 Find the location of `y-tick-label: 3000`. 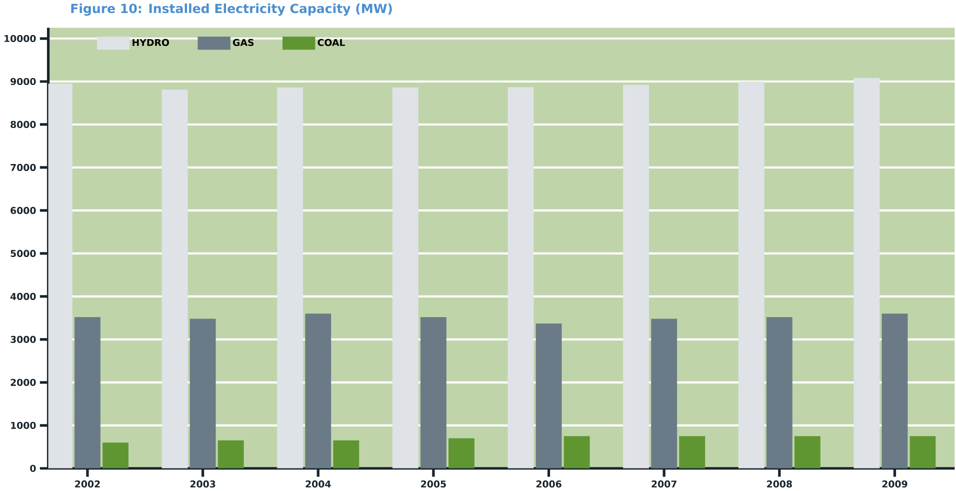

y-tick-label: 3000 is located at coordinates (23, 339).